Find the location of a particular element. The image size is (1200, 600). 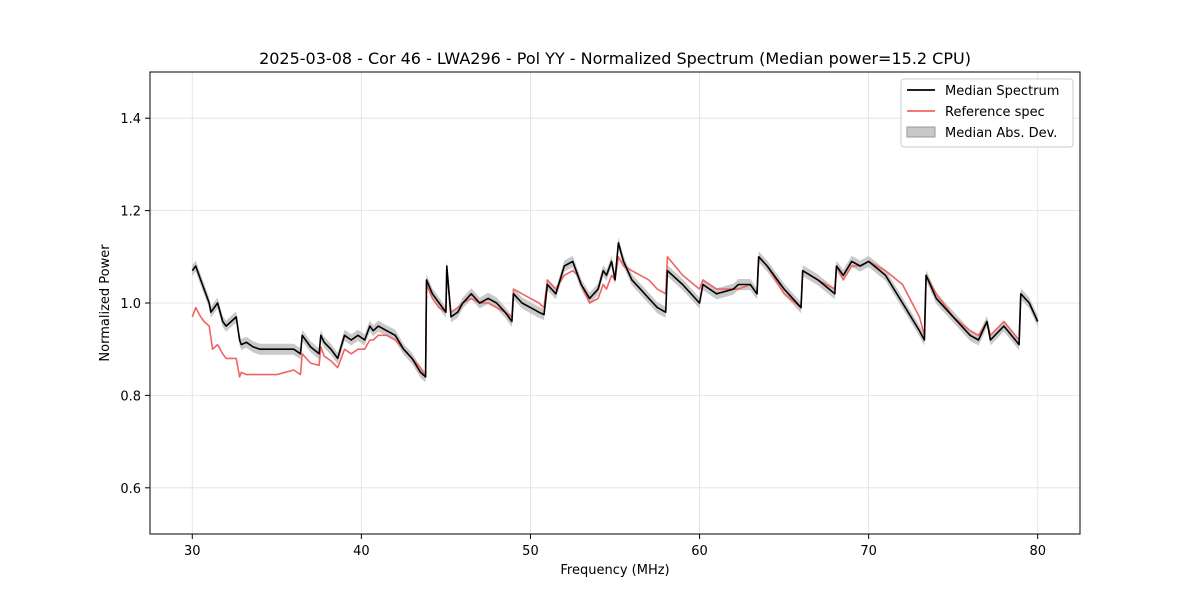

y-tick-label: 1.2 is located at coordinates (130, 212).